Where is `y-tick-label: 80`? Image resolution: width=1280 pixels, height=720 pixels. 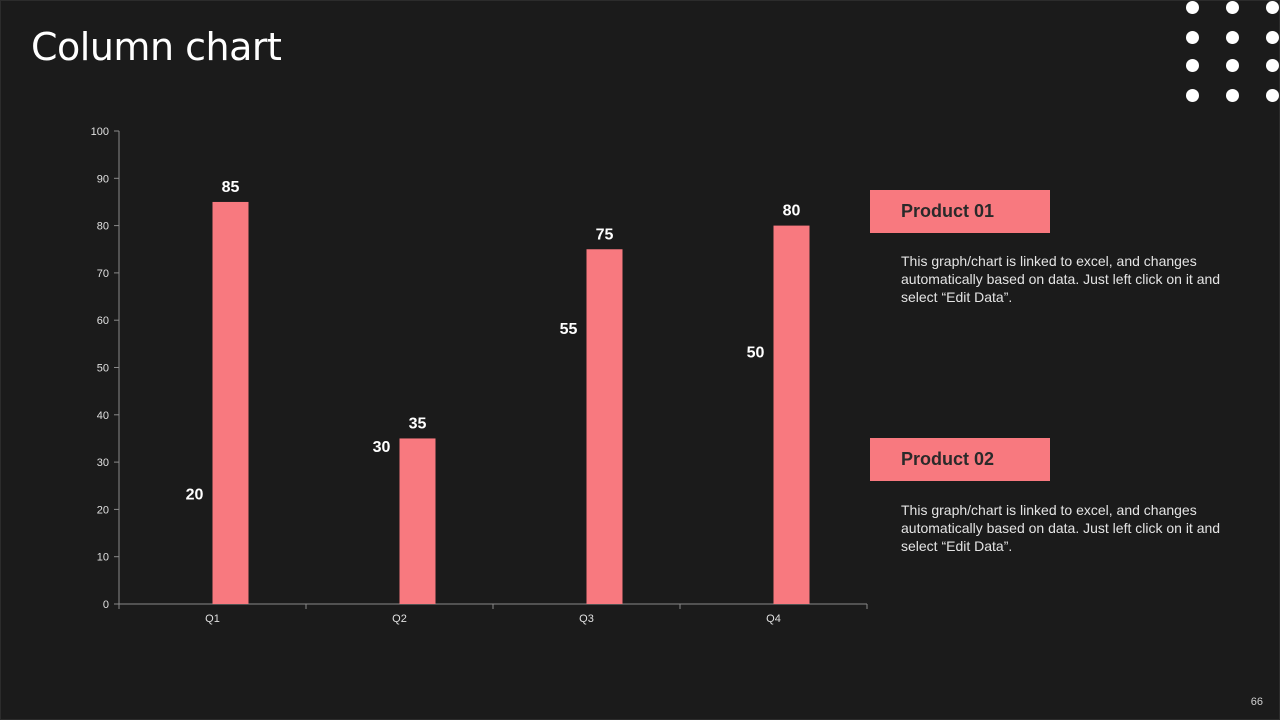
y-tick-label: 80 is located at coordinates (103, 227).